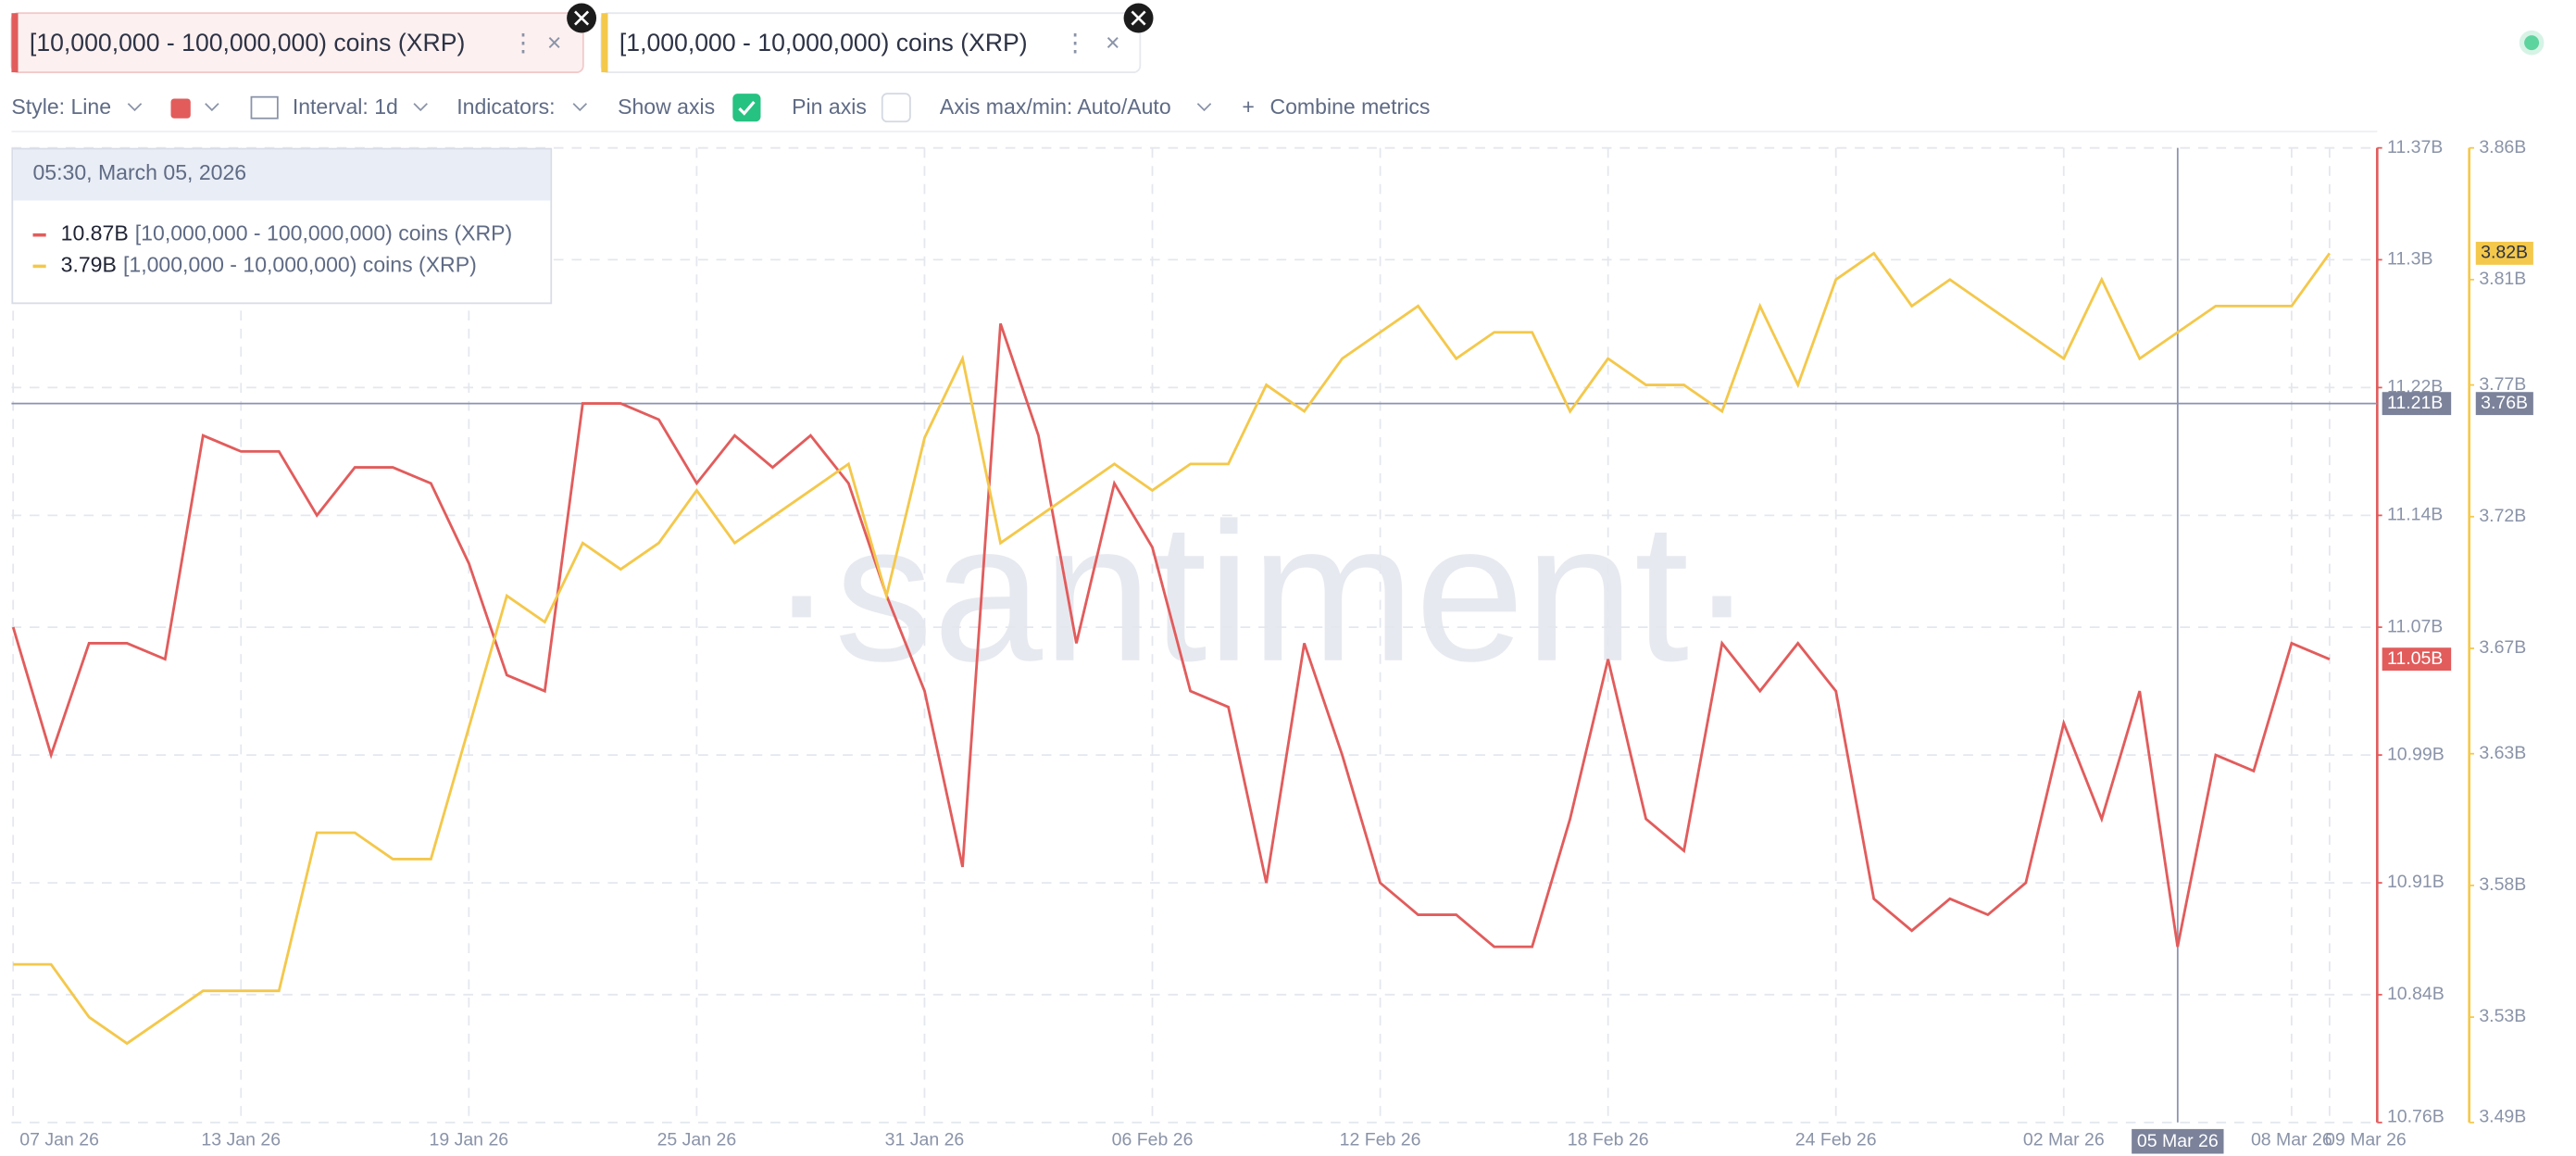 The width and height of the screenshot is (2576, 1156). Describe the element at coordinates (506, 107) in the screenshot. I see `indicators-button: Indicators:` at that location.